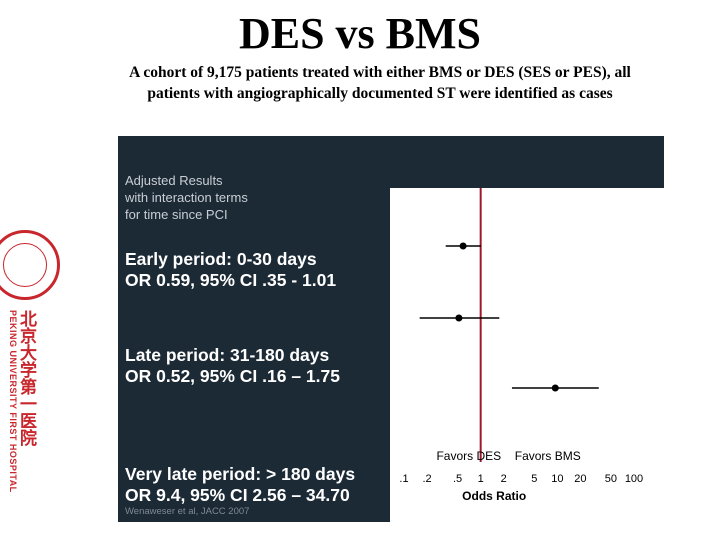 This screenshot has width=720, height=540. I want to click on early-period-label: Early period: 0-30 days, so click(221, 259).